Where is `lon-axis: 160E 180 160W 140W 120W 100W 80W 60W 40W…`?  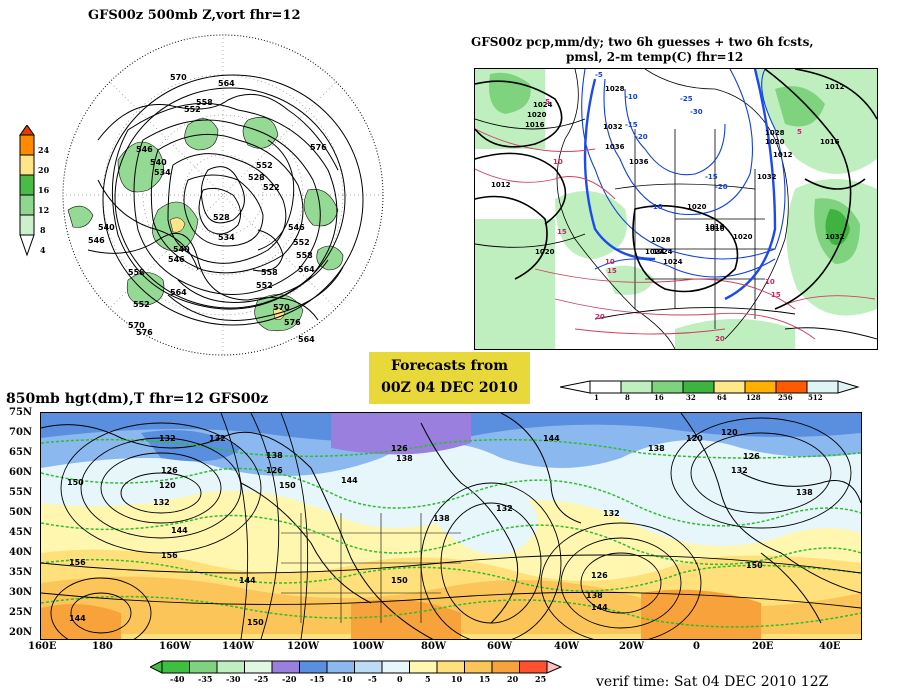 lon-axis: 160E 180 160W 140W 120W 100W 80W 60W 40W… is located at coordinates (450, 648).